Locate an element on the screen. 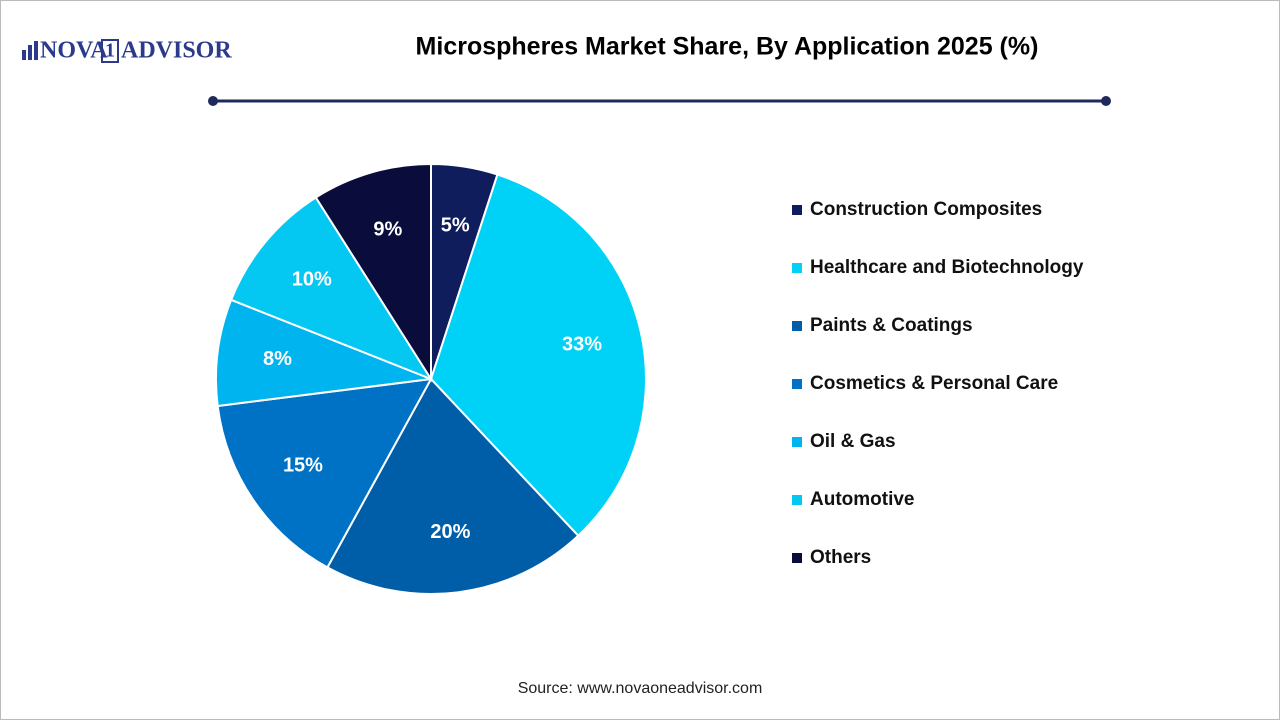 This screenshot has width=1280, height=725. data-label: 10% is located at coordinates (312, 280).